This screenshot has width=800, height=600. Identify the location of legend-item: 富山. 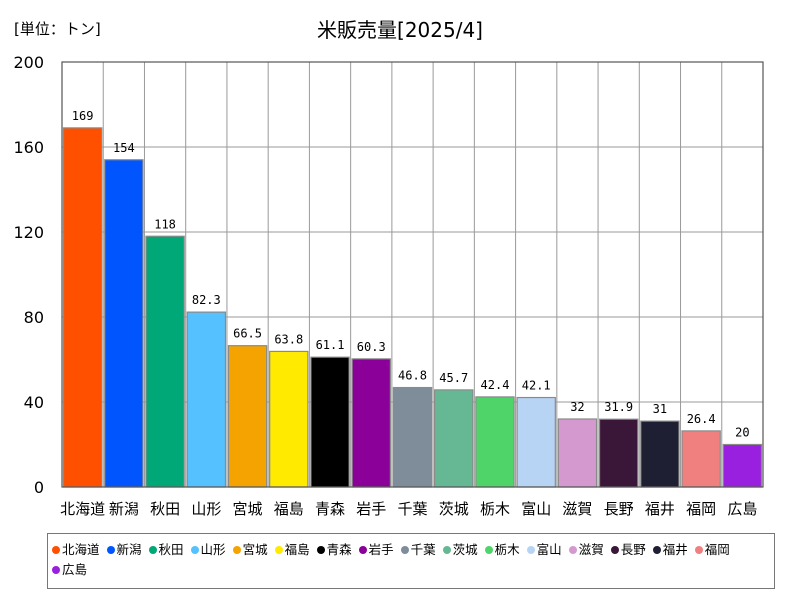
(544, 550).